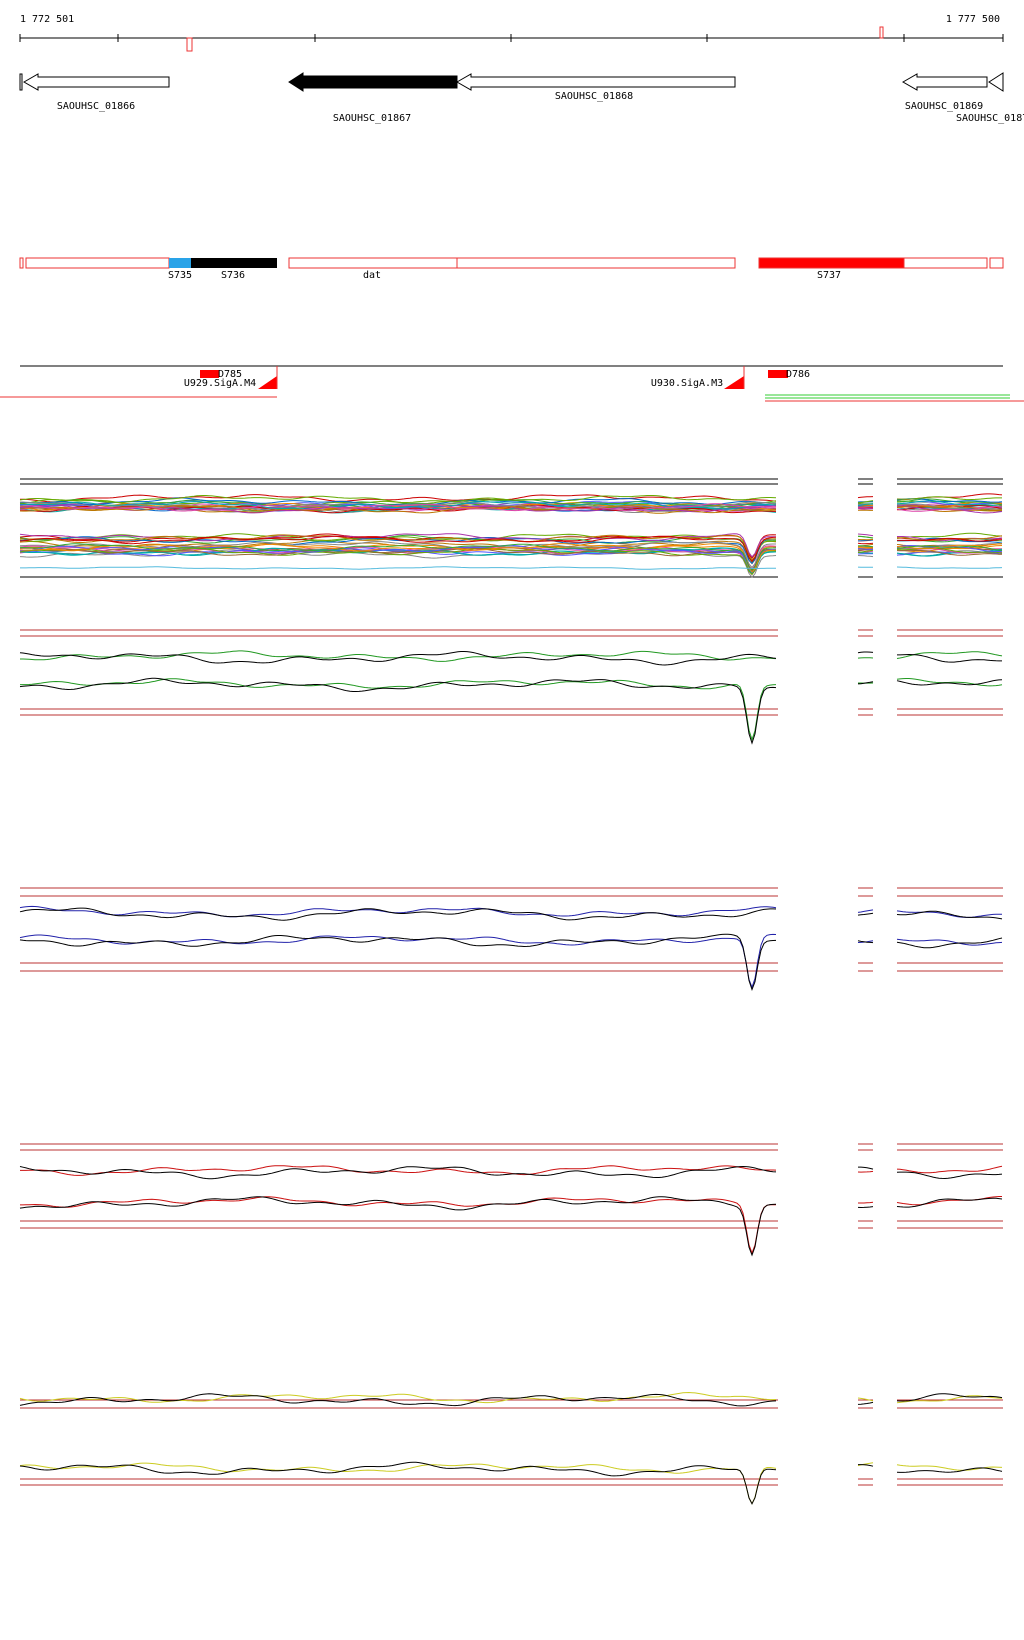 This screenshot has width=1024, height=1640. What do you see at coordinates (973, 19) in the screenshot?
I see `end-coordinate: 1 777 500` at bounding box center [973, 19].